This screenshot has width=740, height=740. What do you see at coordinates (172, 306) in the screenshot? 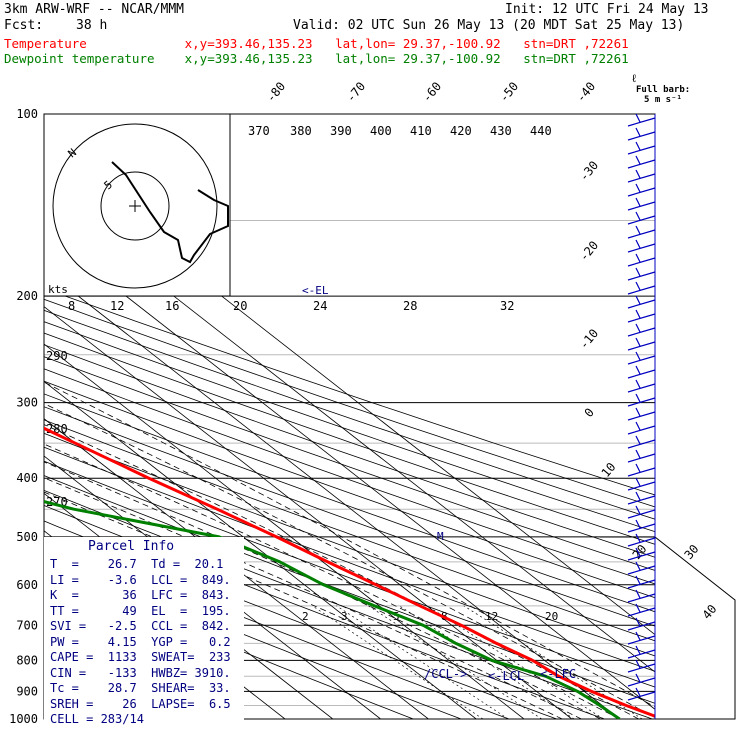
I see `hodograph-speed-tick: 16` at bounding box center [172, 306].